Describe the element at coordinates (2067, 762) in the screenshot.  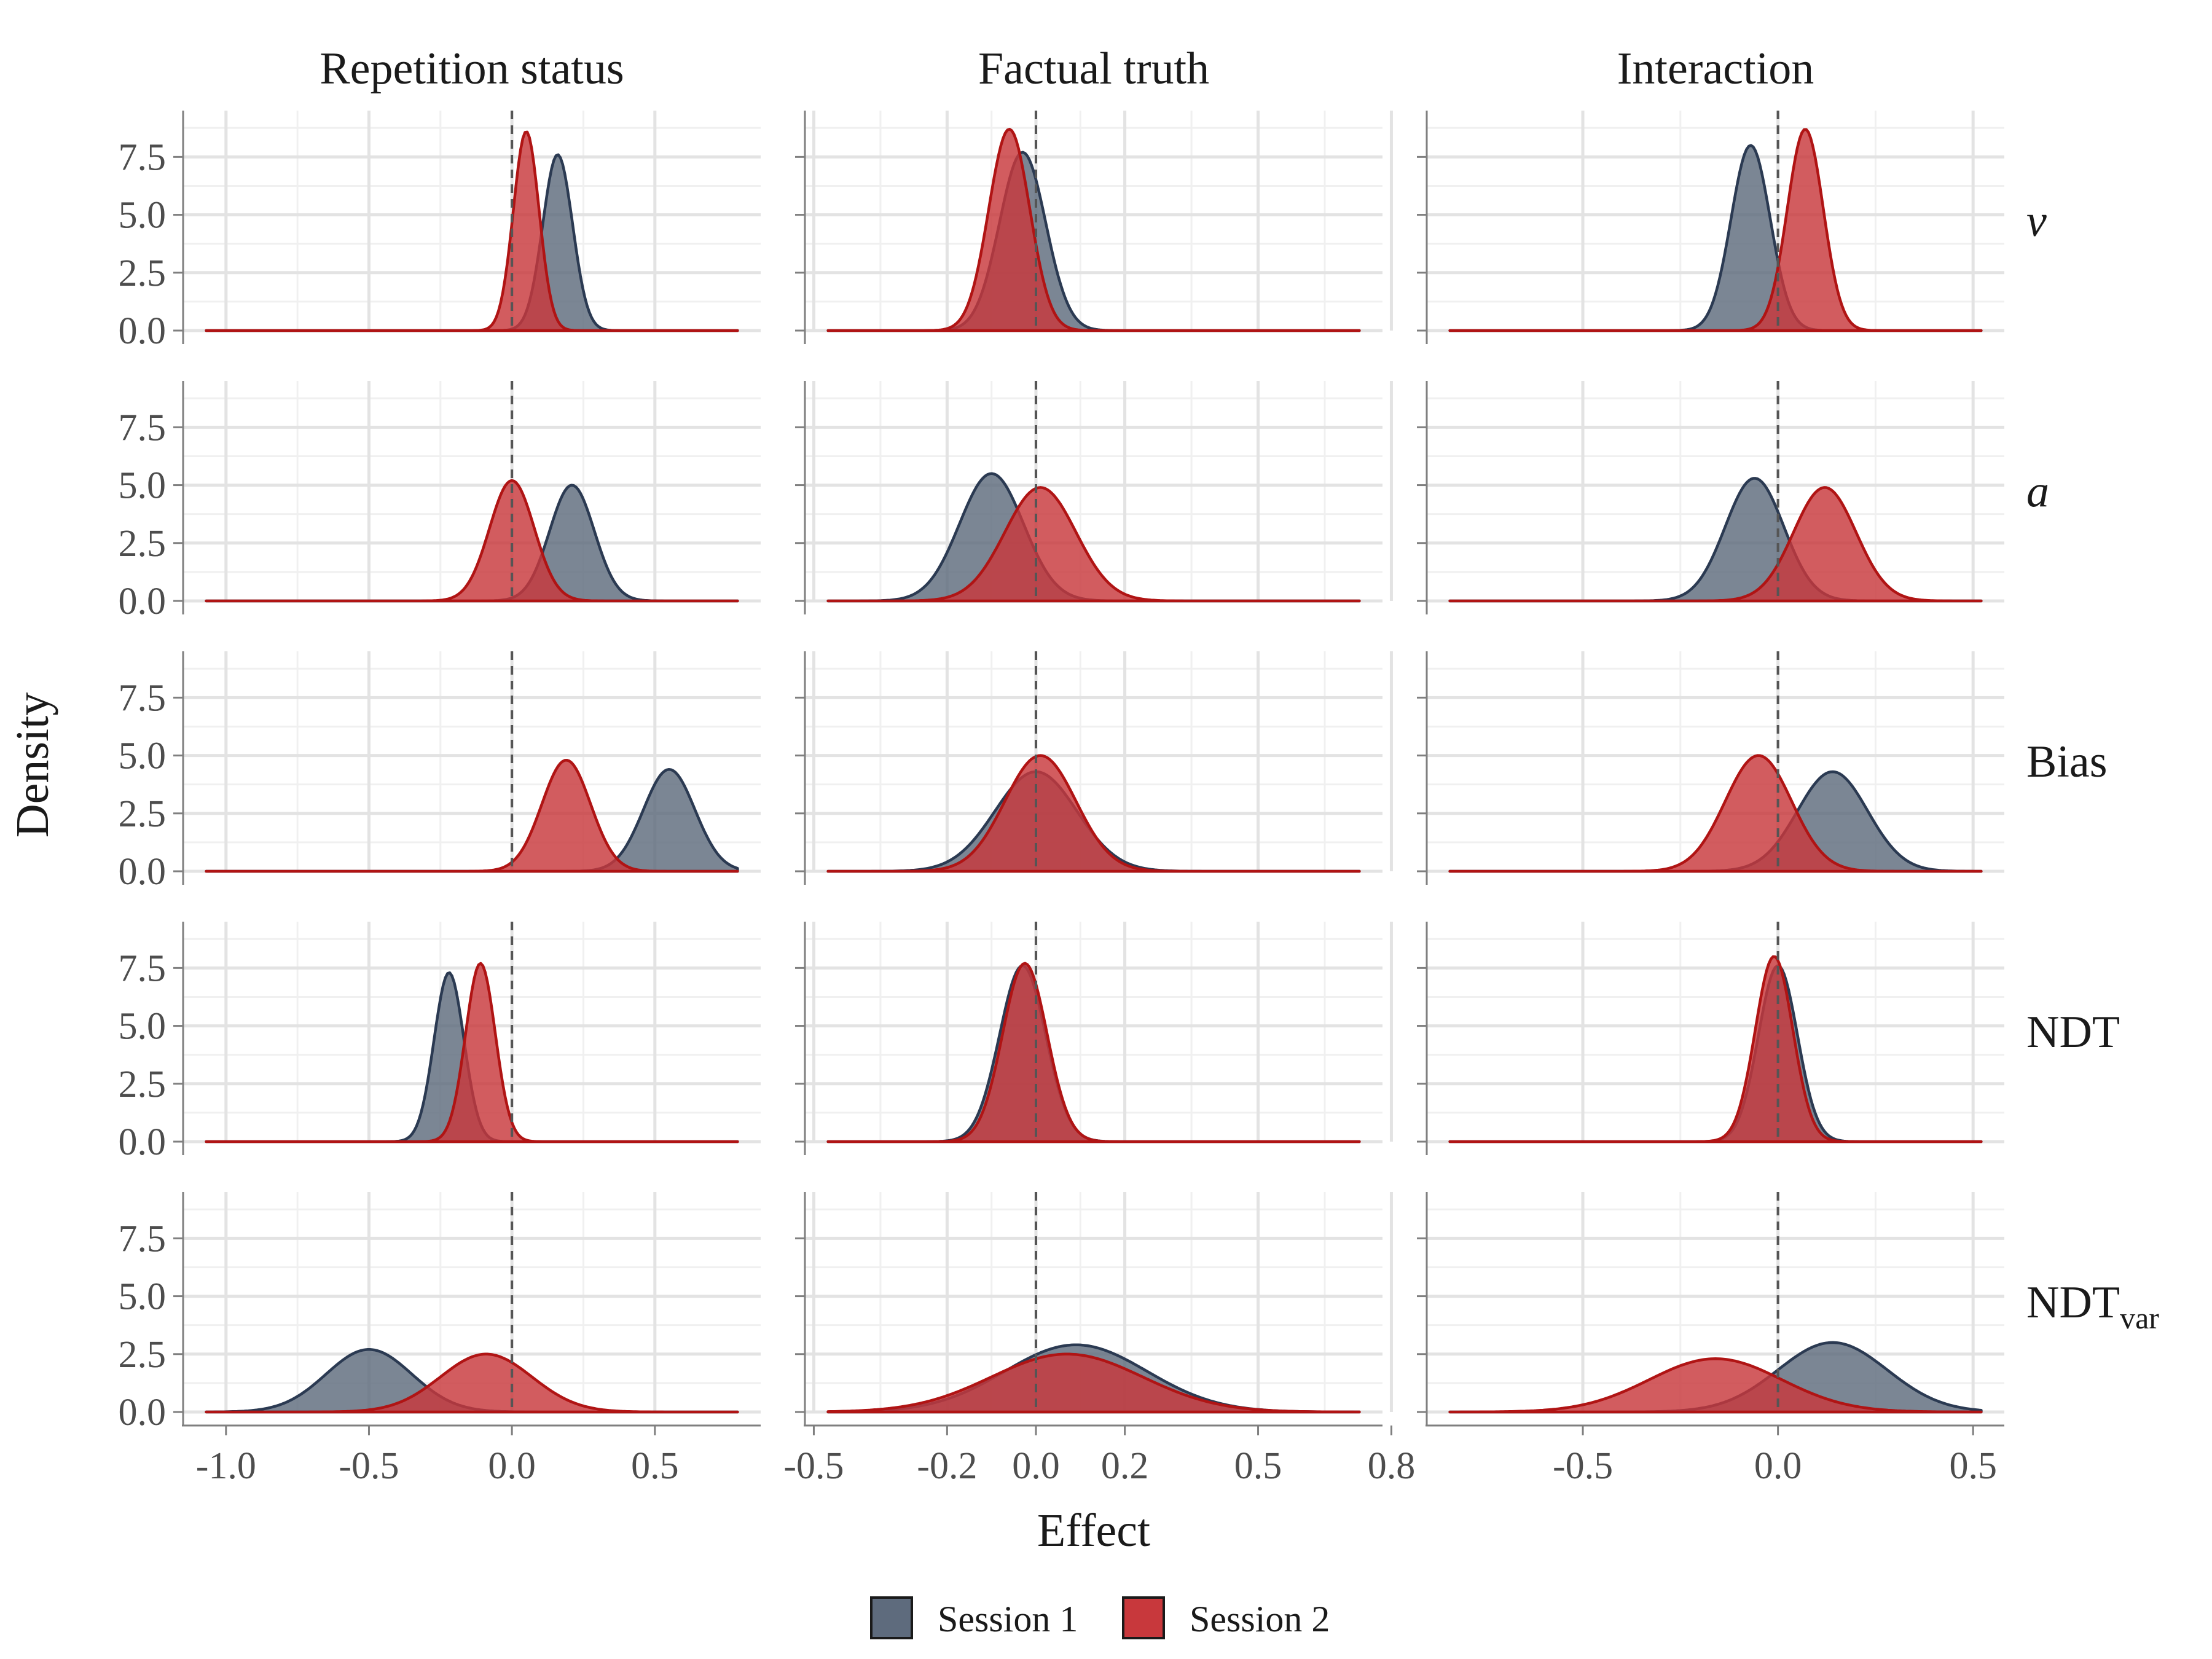
I see `row-label-bias: Bias` at that location.